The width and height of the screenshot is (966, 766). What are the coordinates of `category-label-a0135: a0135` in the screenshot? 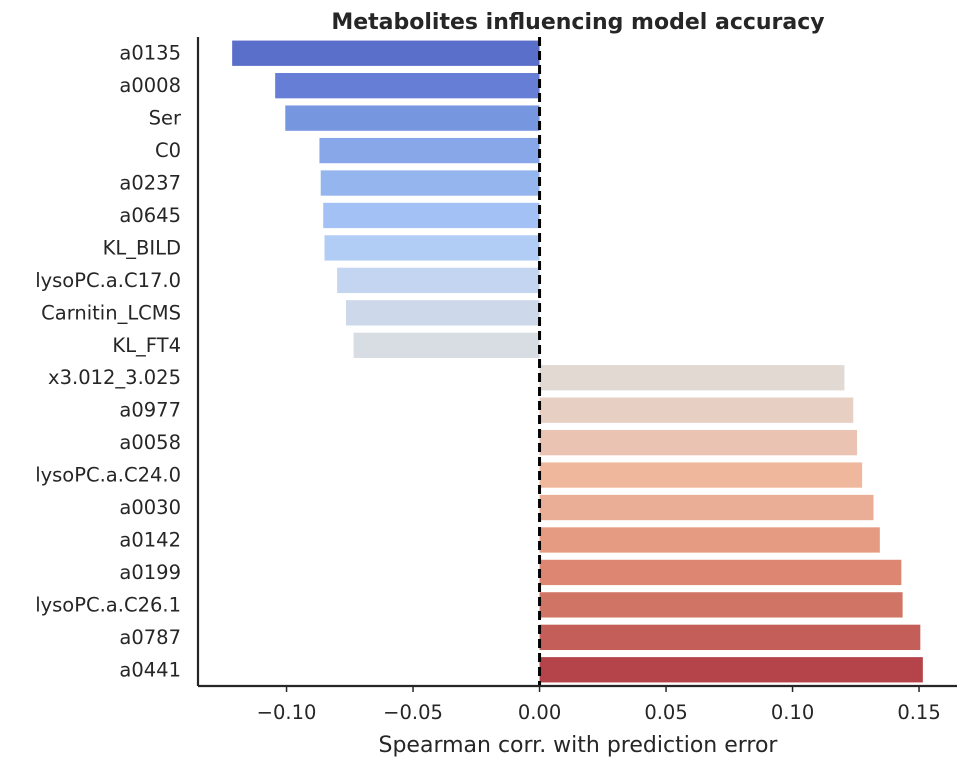 It's located at (150, 53).